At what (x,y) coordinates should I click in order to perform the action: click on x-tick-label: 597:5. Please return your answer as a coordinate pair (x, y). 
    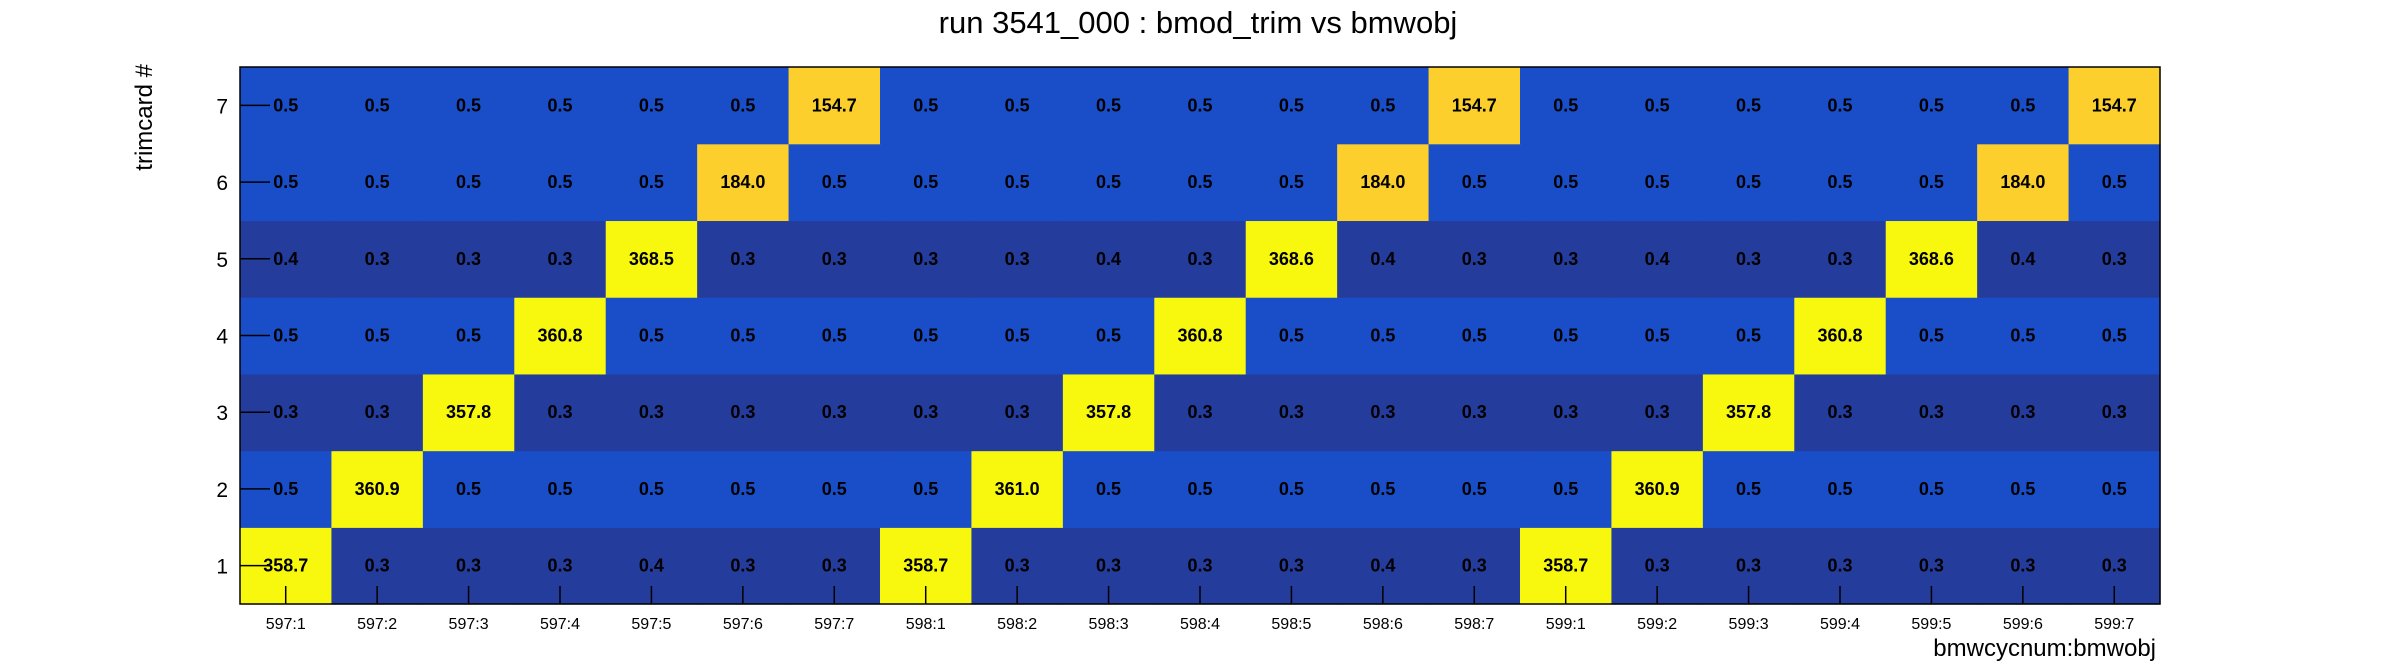
    Looking at the image, I should click on (651, 624).